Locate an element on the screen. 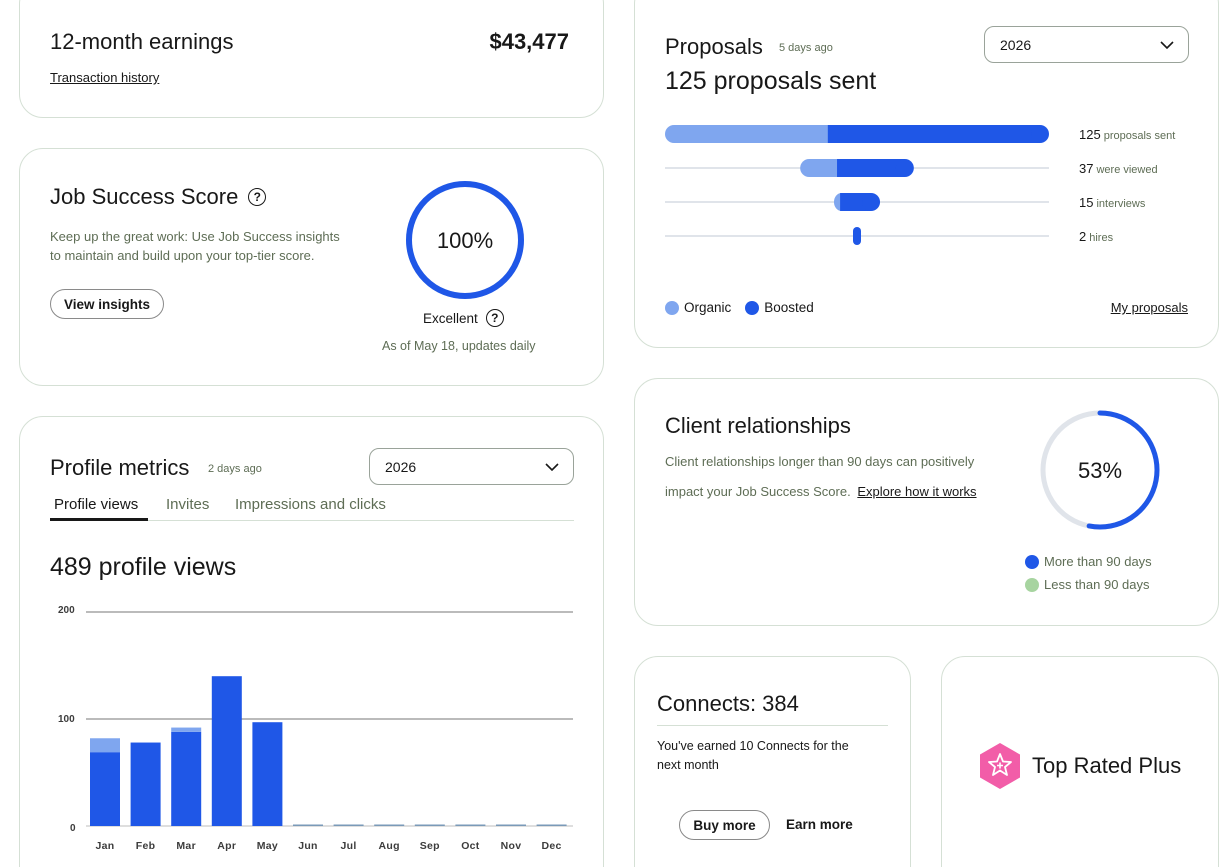 The width and height of the screenshot is (1228, 867). client-relationships-title: Client relationships is located at coordinates (758, 425).